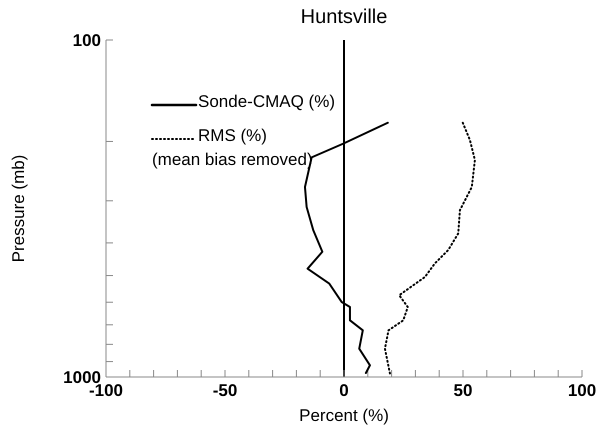  What do you see at coordinates (582, 390) in the screenshot?
I see `x-tick-label: 100` at bounding box center [582, 390].